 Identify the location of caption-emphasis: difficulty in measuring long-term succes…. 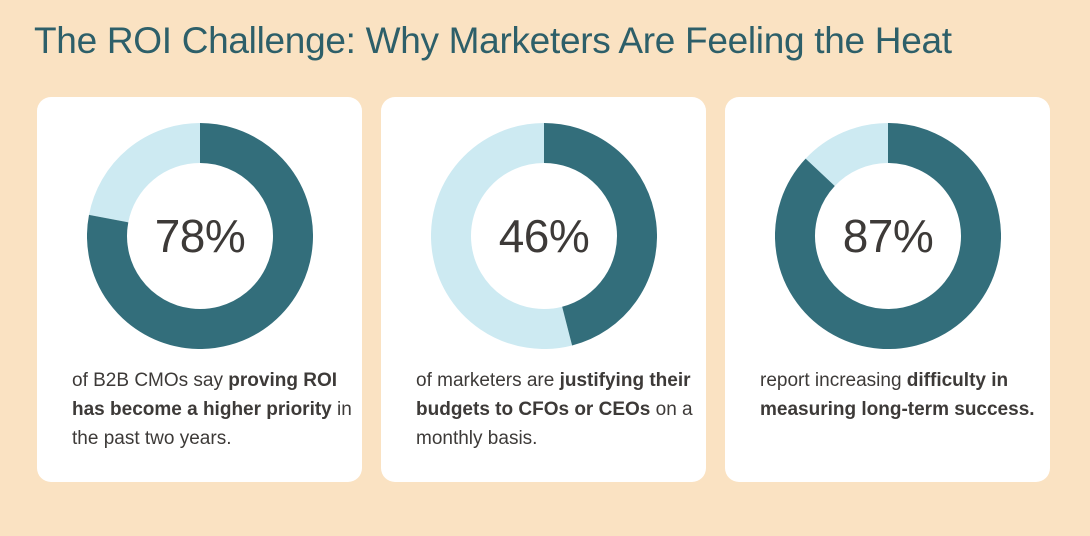
(897, 395).